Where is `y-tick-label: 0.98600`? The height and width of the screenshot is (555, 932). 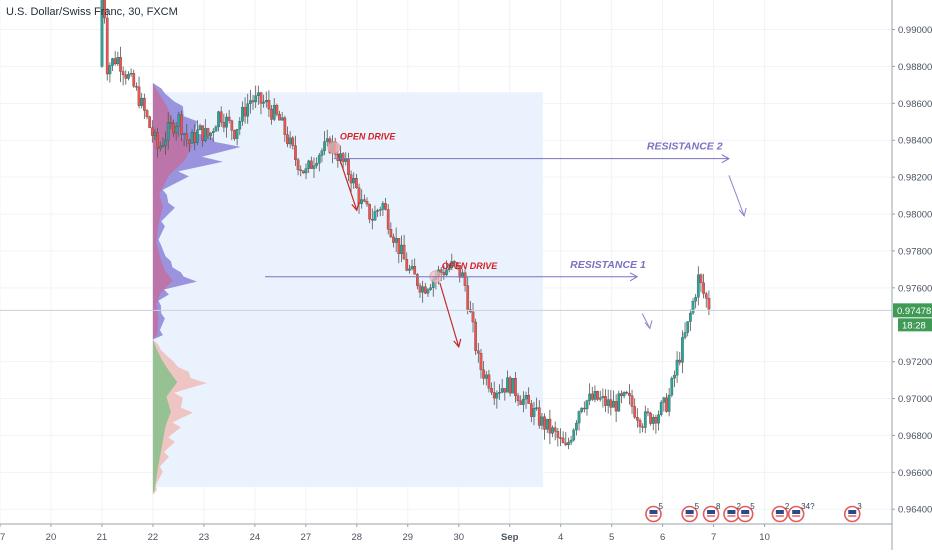 y-tick-label: 0.98600 is located at coordinates (915, 104).